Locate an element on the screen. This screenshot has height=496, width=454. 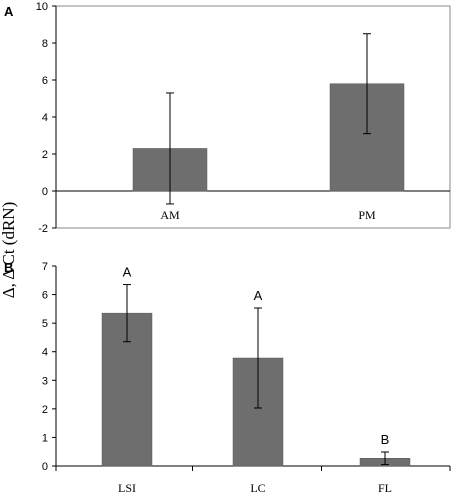
panel-b-category-label: LSI is located at coordinates (127, 488).